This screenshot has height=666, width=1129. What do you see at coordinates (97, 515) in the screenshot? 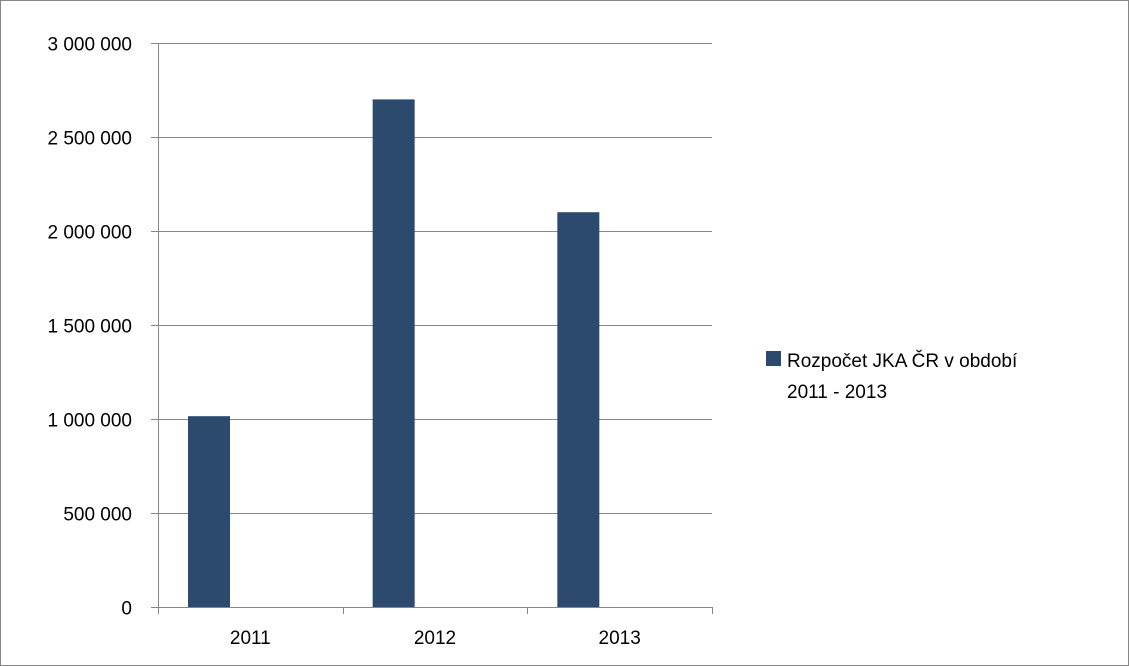
I see `y-tick-label: 500 000` at bounding box center [97, 515].